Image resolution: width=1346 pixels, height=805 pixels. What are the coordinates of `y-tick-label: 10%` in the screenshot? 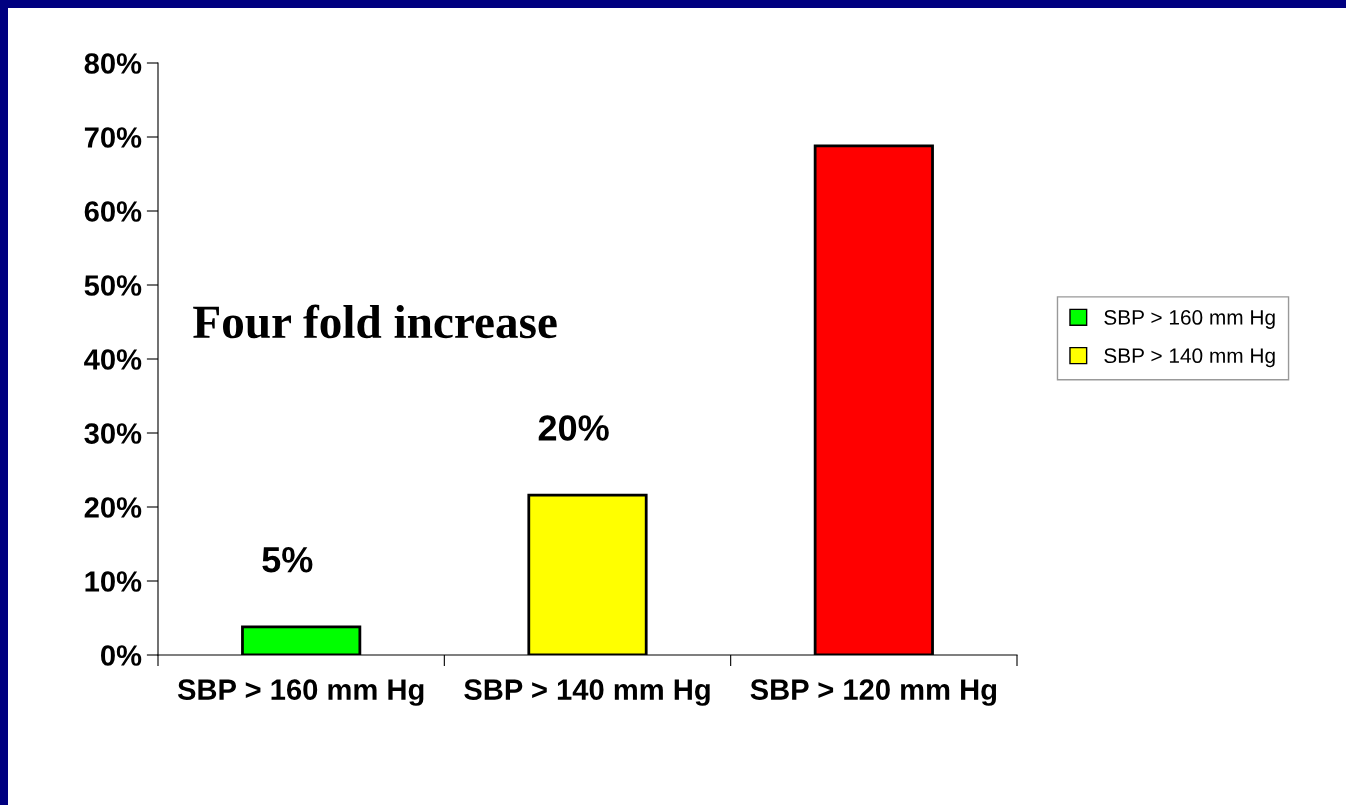 It's located at (113, 581).